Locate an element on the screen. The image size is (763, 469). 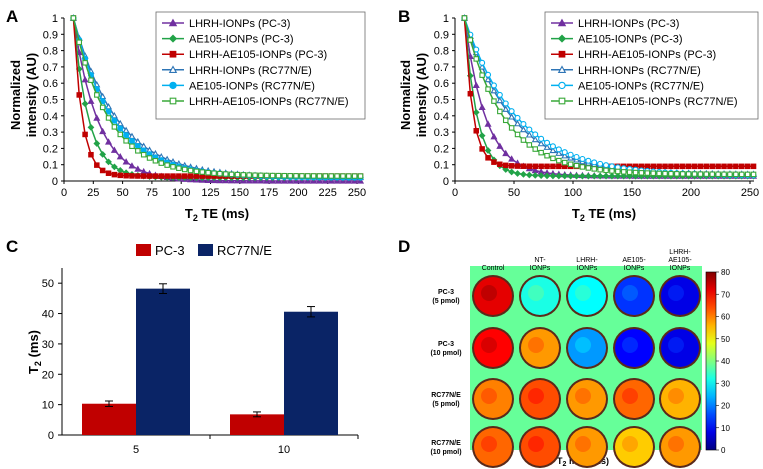
panel-a-letter: A is located at coordinates (12, 16).